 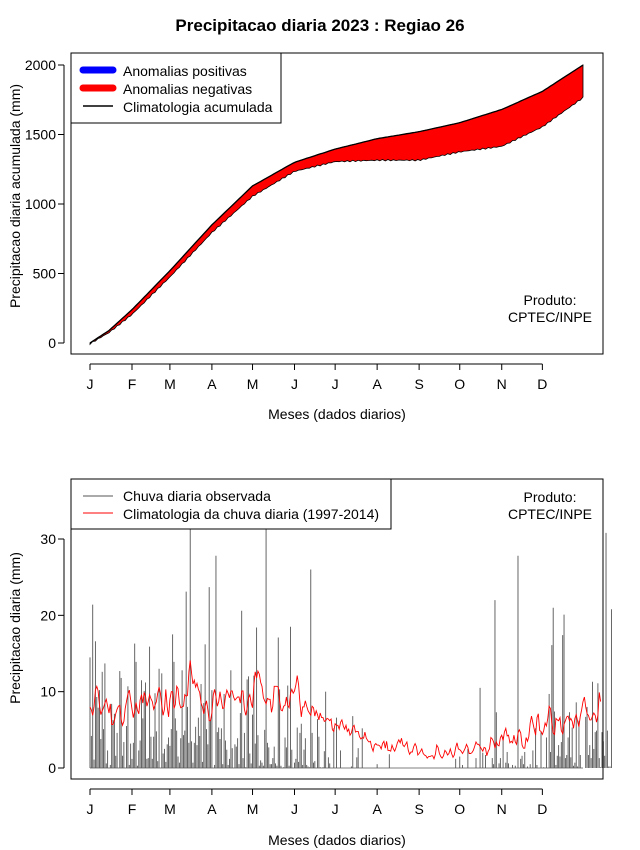 I want to click on chart1-ylabel: Precipitacao diaria acumulada (mm), so click(x=15, y=196).